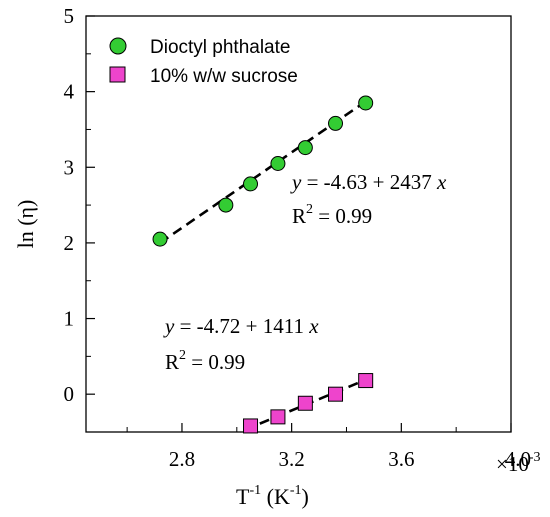  What do you see at coordinates (69, 16) in the screenshot?
I see `y-tick-label: 5` at bounding box center [69, 16].